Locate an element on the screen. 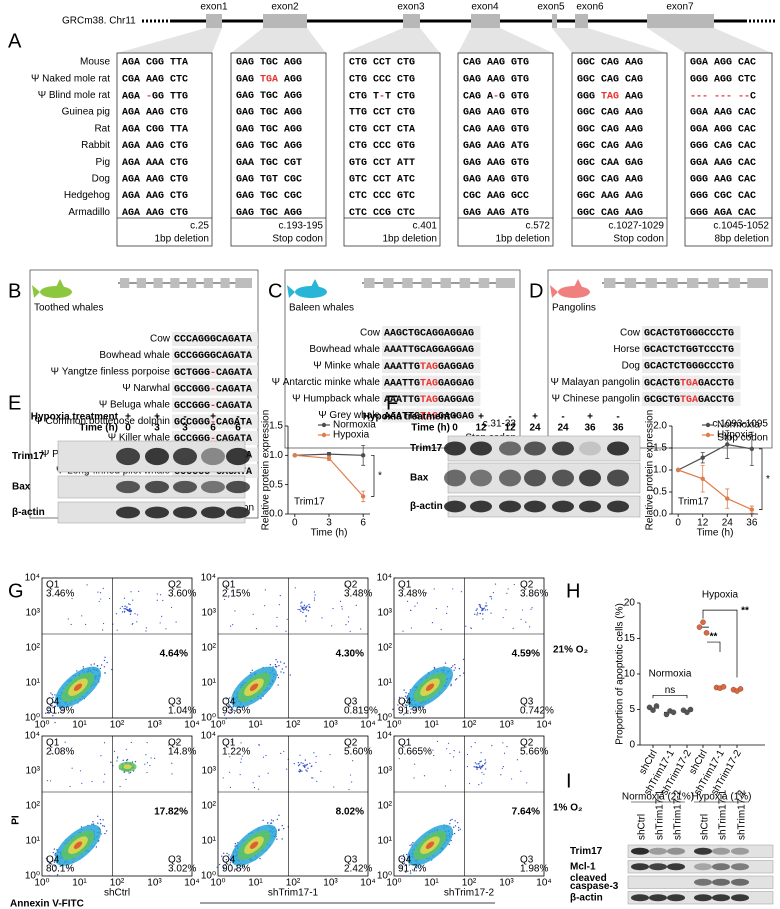 This screenshot has width=780, height=909. group-label: Toothed whales is located at coordinates (69, 308).